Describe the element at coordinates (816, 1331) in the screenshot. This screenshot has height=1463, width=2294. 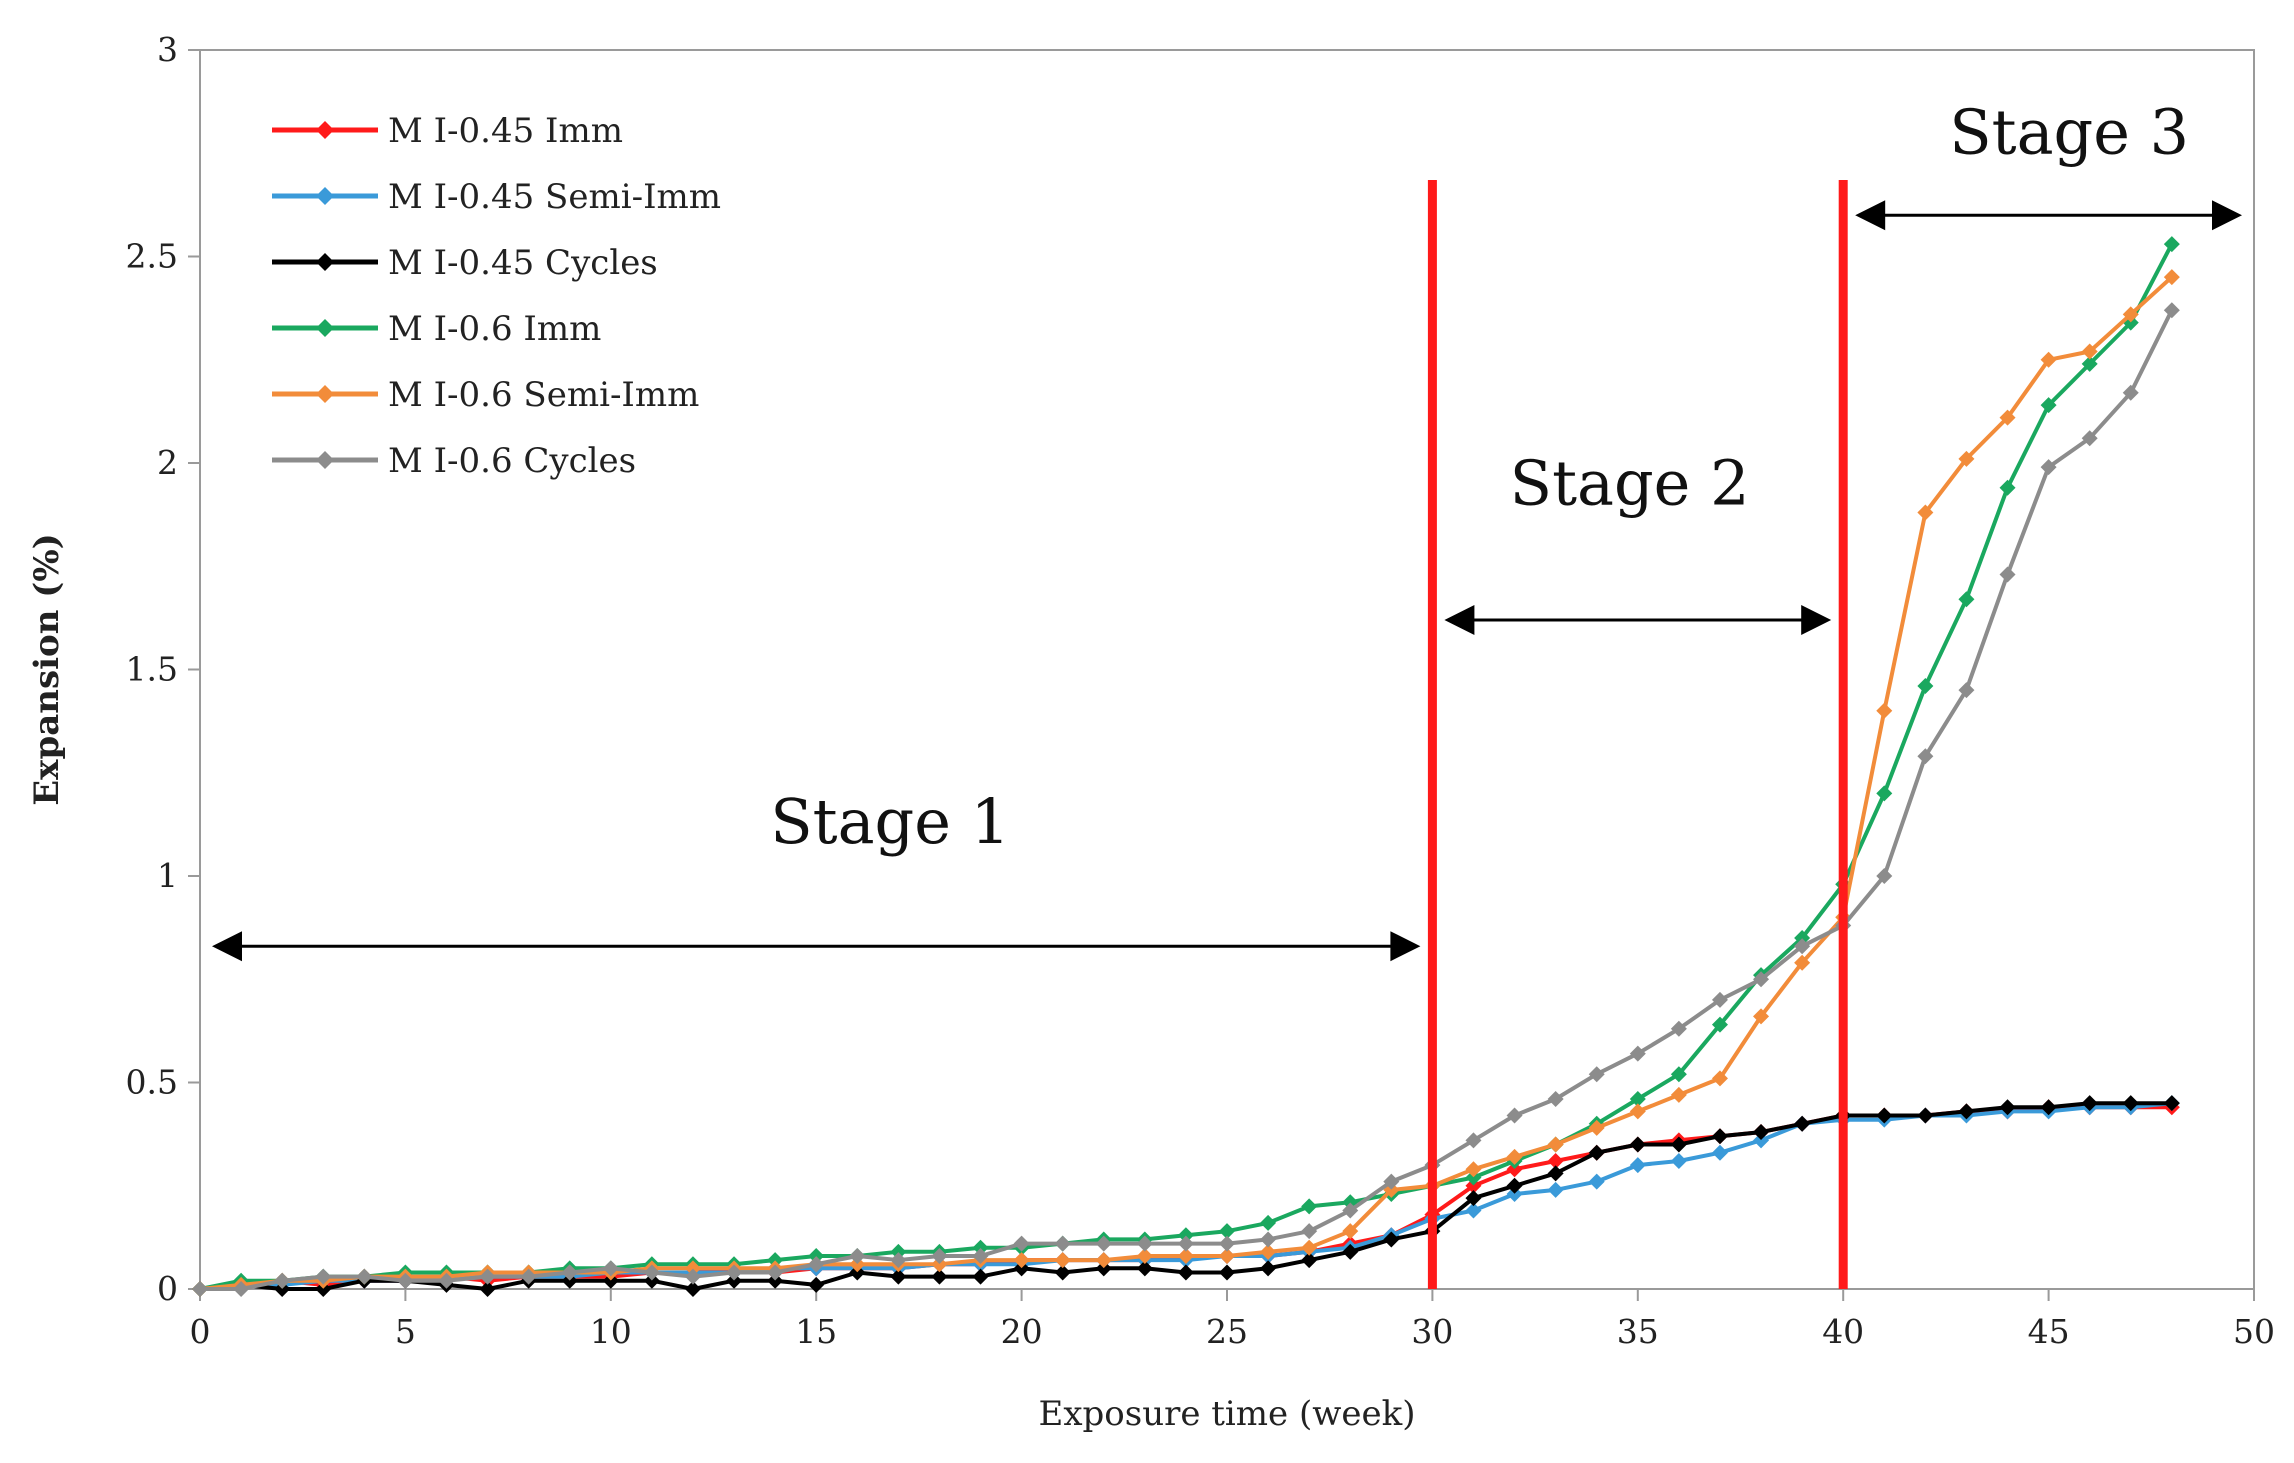
I see `x-tick-label: 15` at that location.